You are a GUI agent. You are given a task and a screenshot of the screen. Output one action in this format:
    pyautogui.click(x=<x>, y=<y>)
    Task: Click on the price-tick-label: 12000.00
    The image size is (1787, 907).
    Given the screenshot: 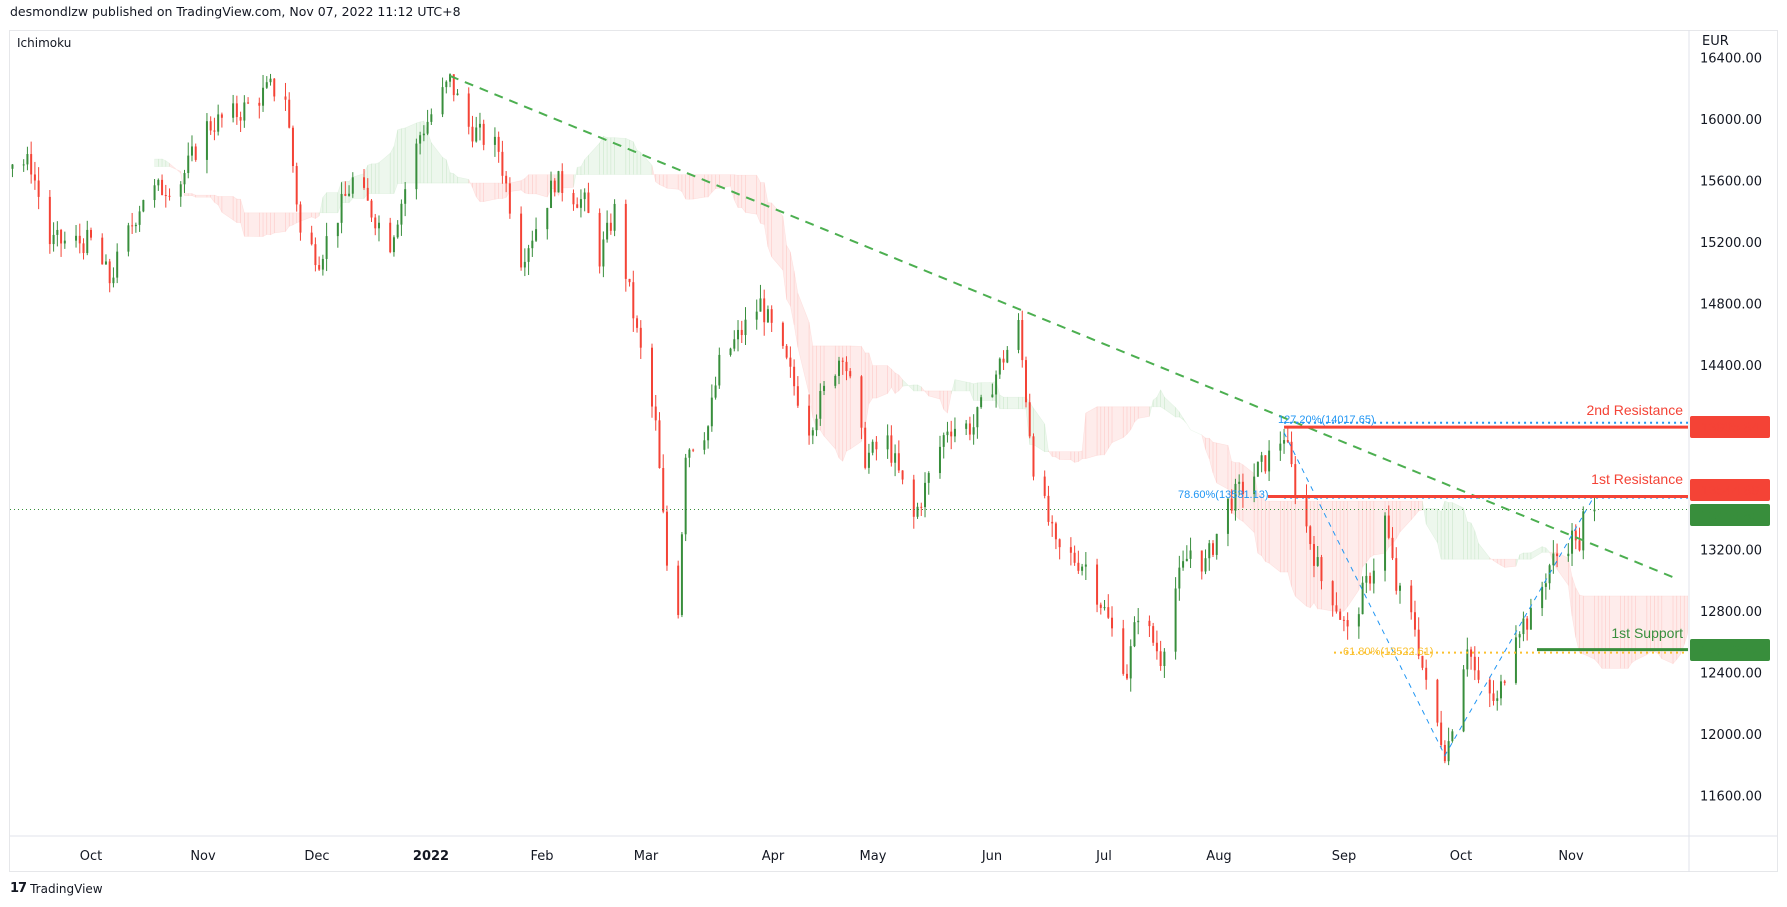 What is the action you would take?
    pyautogui.click(x=1731, y=735)
    